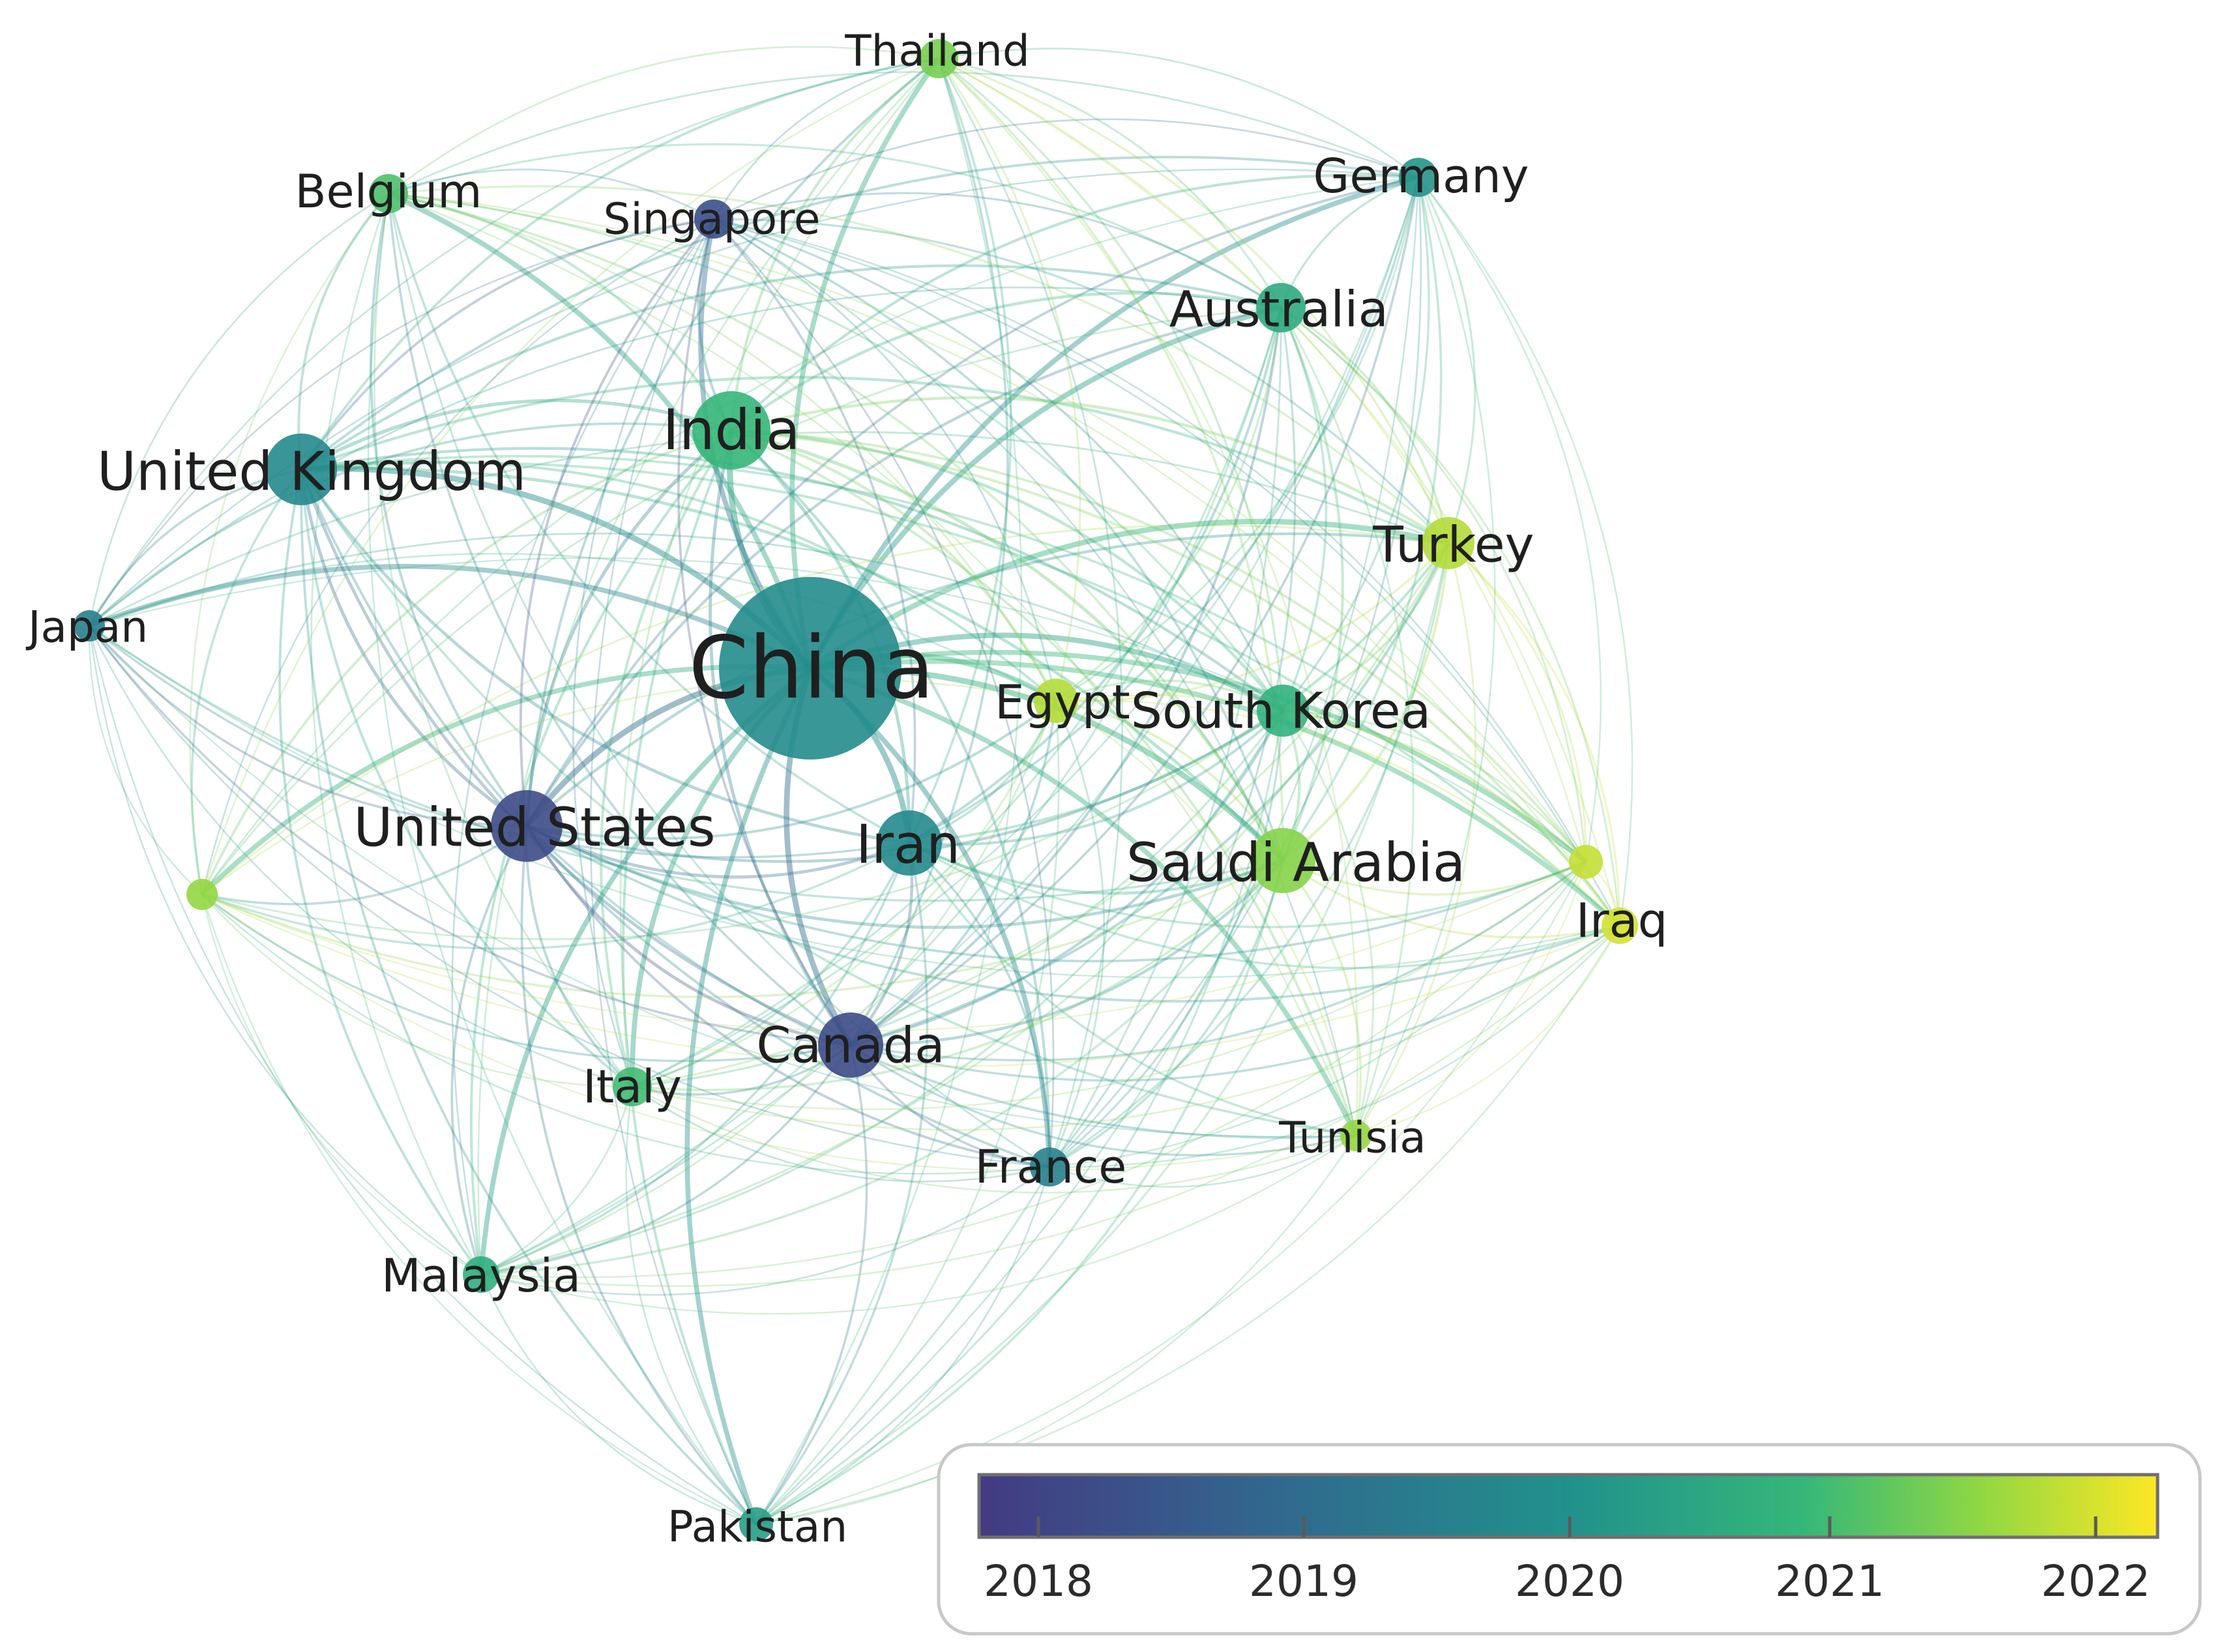 This screenshot has height=1652, width=2213. I want to click on link-united-kingdom-saudi-arabia, so click(792, 664).